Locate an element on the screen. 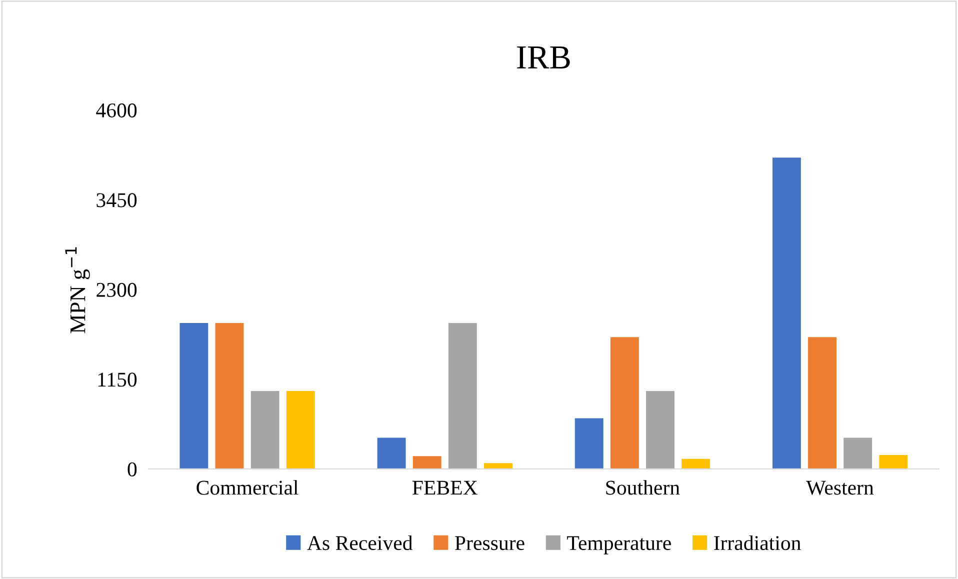 The height and width of the screenshot is (579, 958). y-tick-label: 1150 is located at coordinates (117, 379).